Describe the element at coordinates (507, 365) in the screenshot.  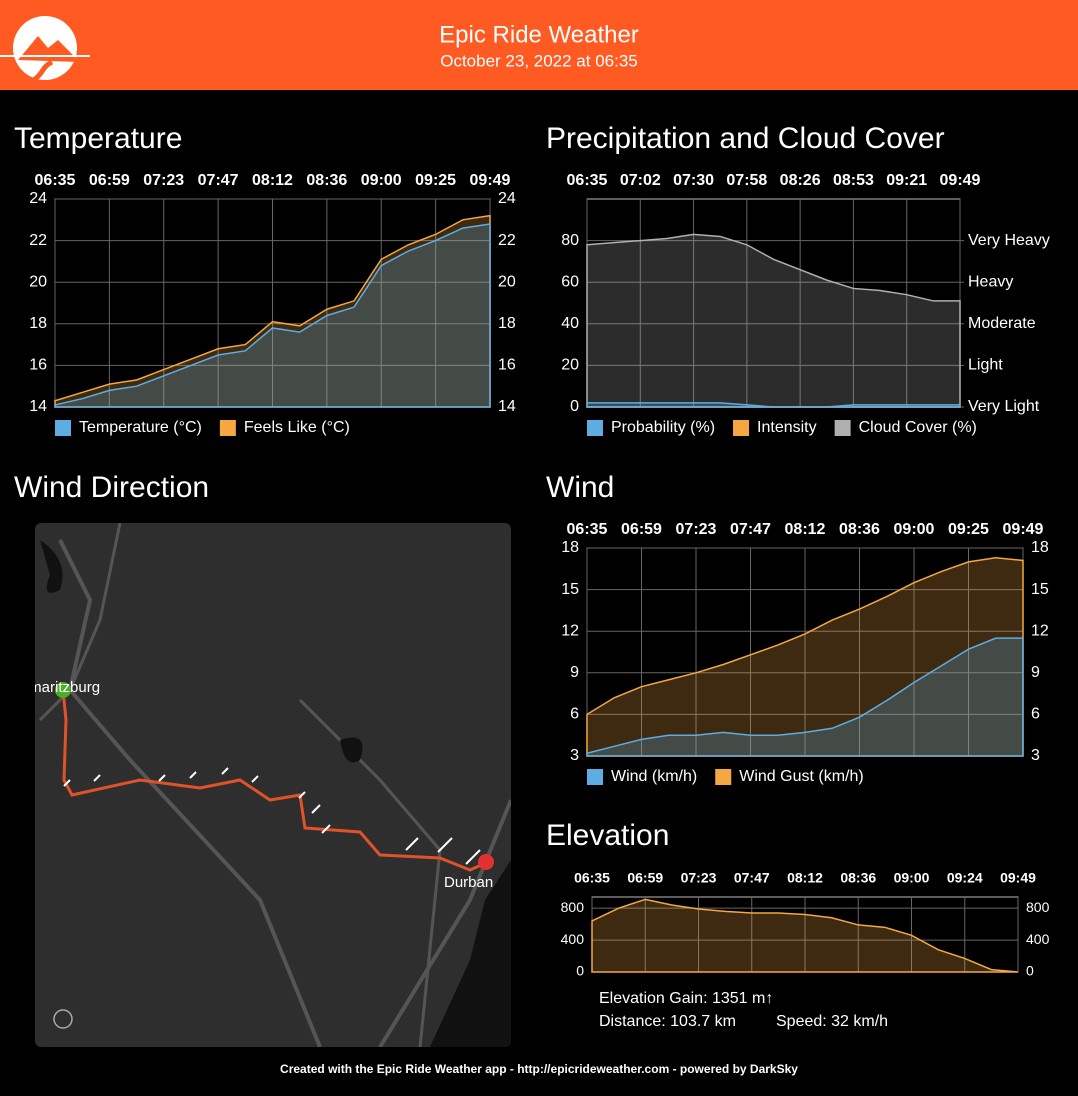
I see `y-tick-label-right: 16` at that location.